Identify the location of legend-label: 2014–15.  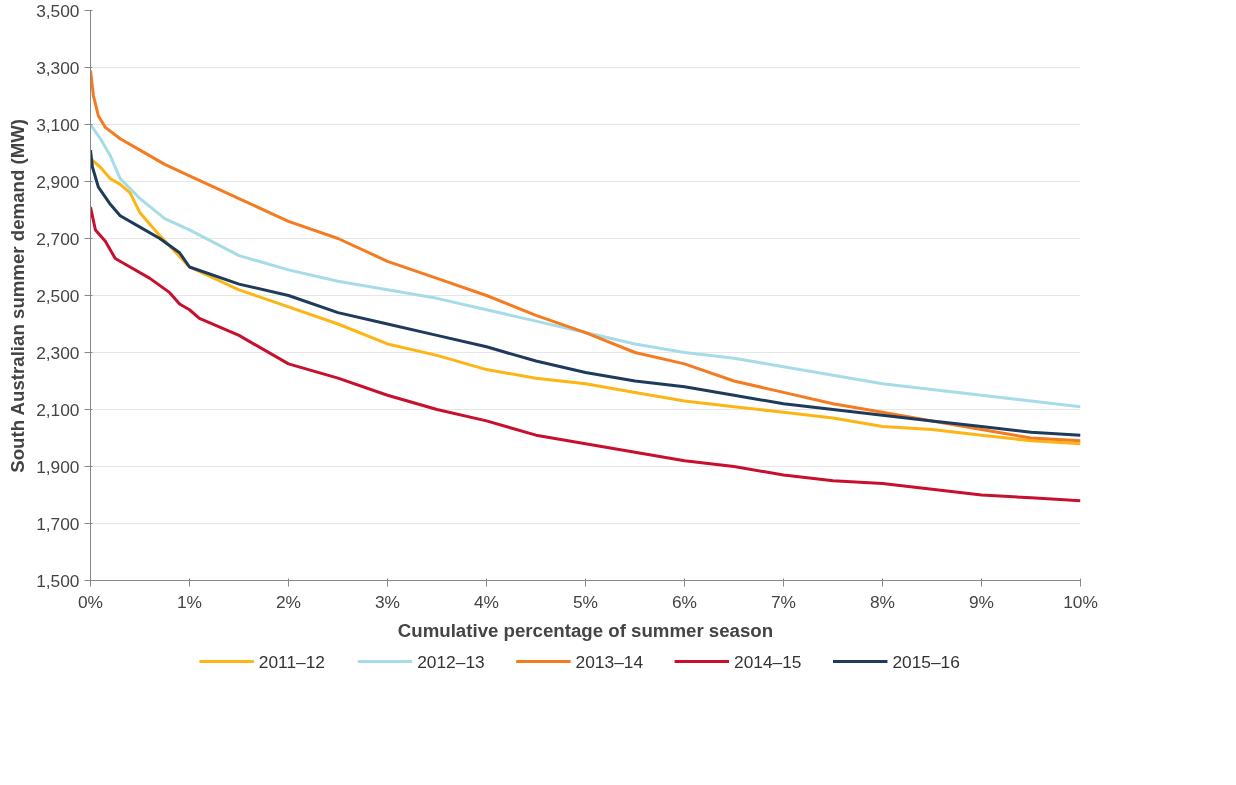
(768, 661).